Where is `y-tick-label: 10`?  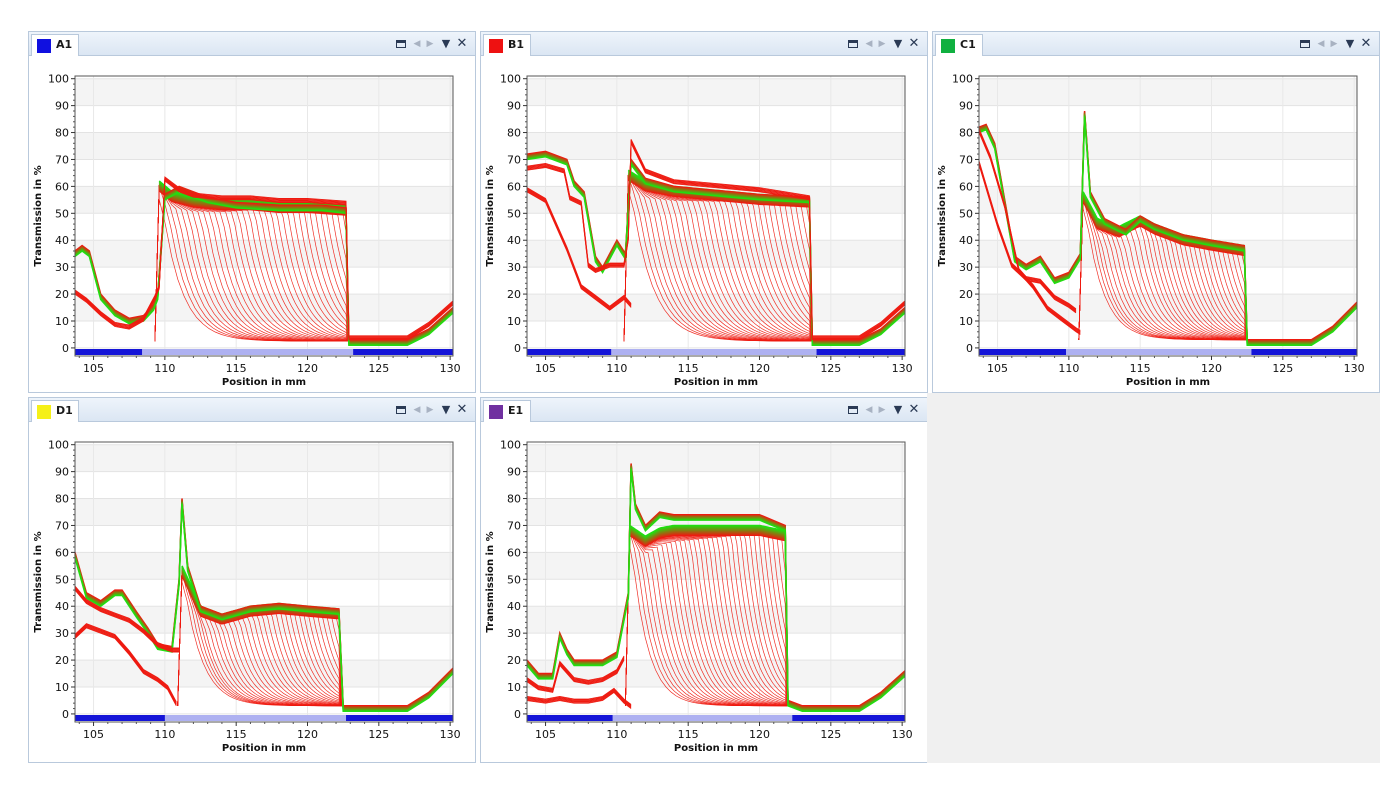
y-tick-label: 10 is located at coordinates (514, 687).